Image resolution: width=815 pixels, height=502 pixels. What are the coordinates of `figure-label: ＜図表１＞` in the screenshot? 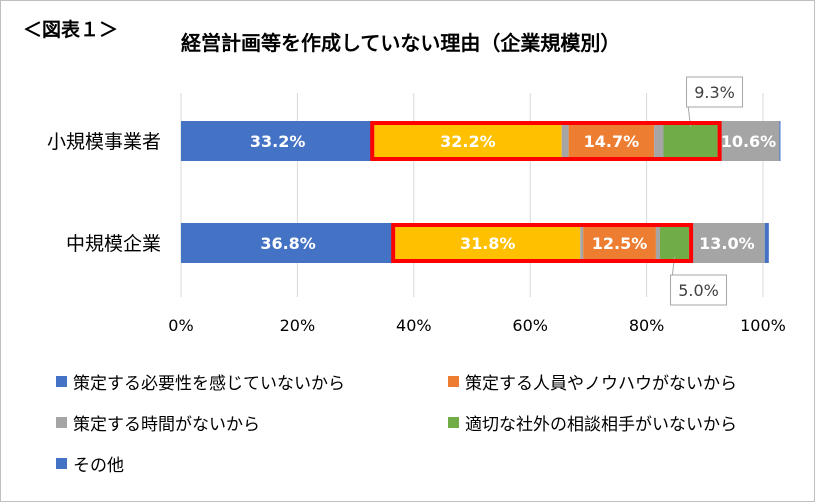 It's located at (71, 30).